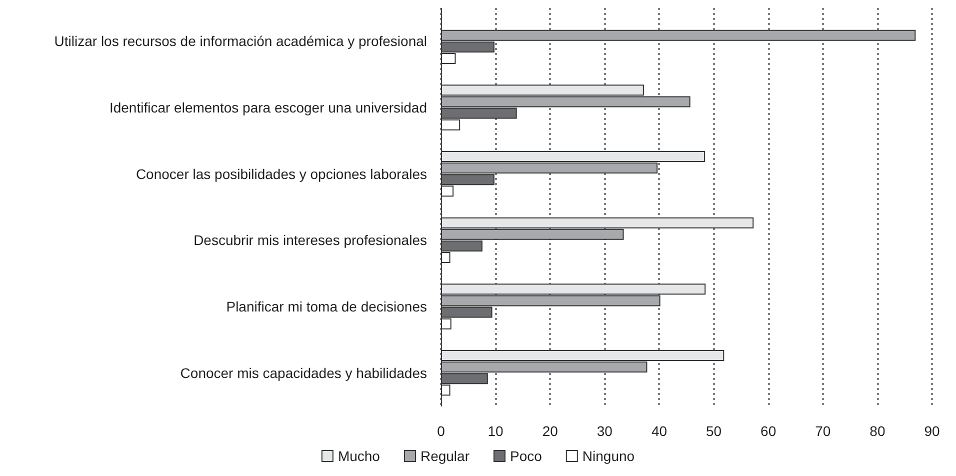 This screenshot has height=476, width=956. What do you see at coordinates (932, 431) in the screenshot?
I see `x-tick-label: 90` at bounding box center [932, 431].